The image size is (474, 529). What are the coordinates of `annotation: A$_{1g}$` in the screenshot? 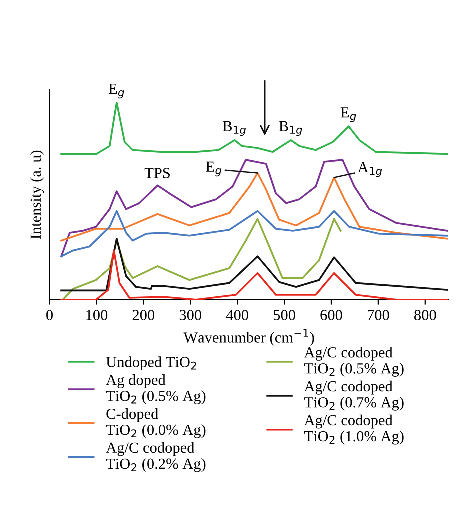 It's located at (370, 170).